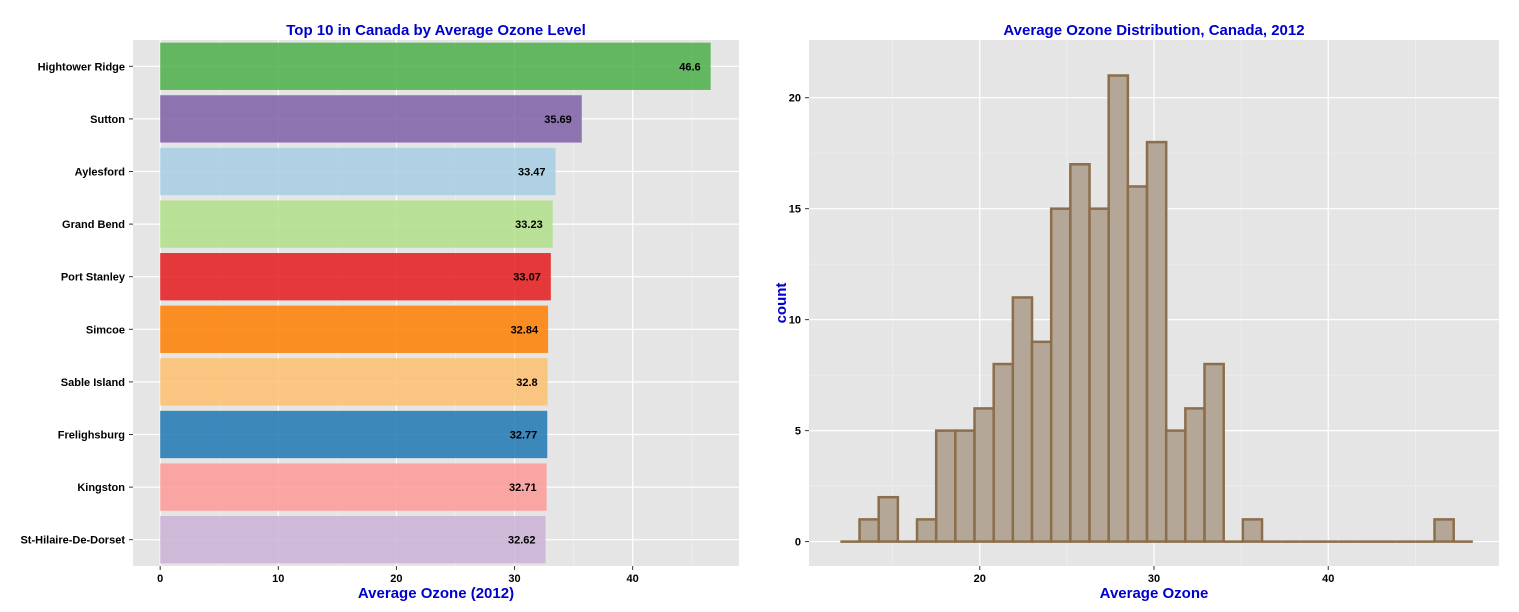 Image resolution: width=1519 pixels, height=612 pixels. What do you see at coordinates (529, 225) in the screenshot?
I see `bar-value-label: 33.23` at bounding box center [529, 225].